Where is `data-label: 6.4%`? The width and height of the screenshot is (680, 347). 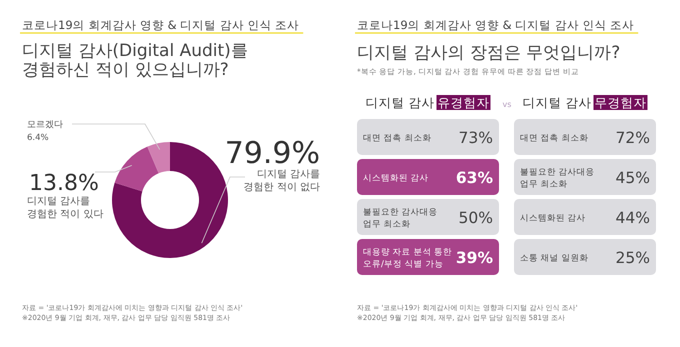
data-label: 6.4% is located at coordinates (38, 138).